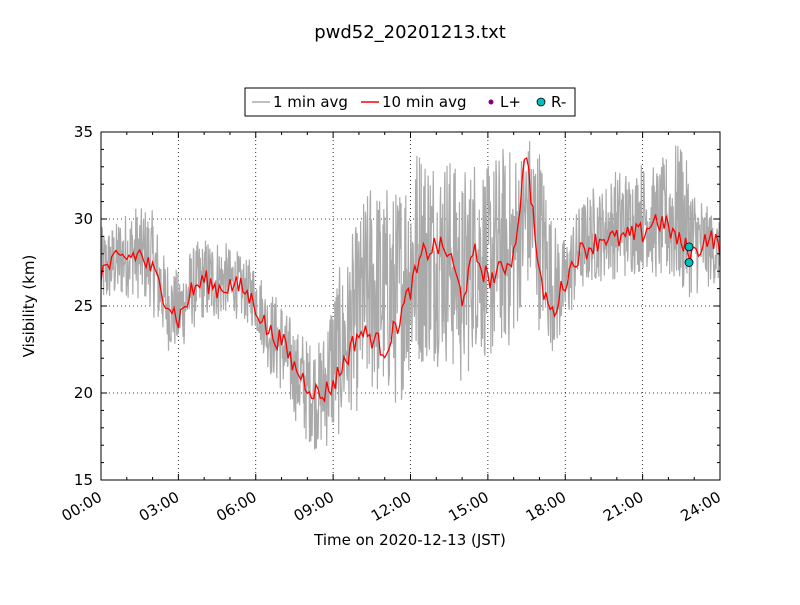 This screenshot has height=605, width=800. What do you see at coordinates (83, 132) in the screenshot?
I see `y-tick-label: 35` at bounding box center [83, 132].